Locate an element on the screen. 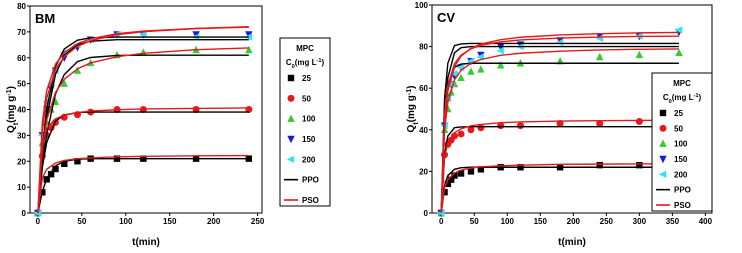 This screenshot has width=742, height=253. x-tick-label: 250 is located at coordinates (258, 221).